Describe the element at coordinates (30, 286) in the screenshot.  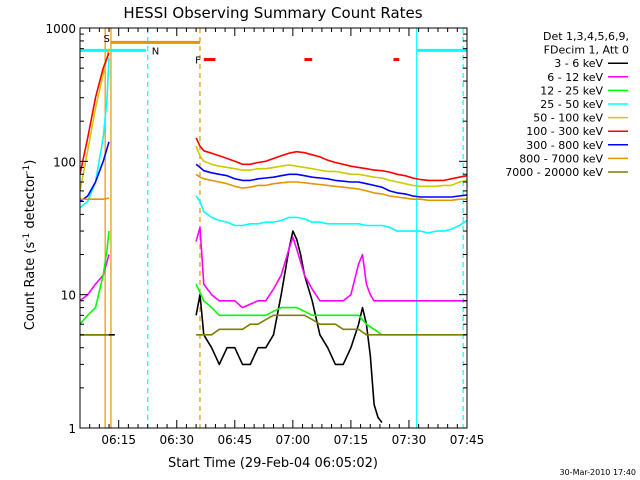
I see `ylabel-part-1: Count Rate (s` at that location.